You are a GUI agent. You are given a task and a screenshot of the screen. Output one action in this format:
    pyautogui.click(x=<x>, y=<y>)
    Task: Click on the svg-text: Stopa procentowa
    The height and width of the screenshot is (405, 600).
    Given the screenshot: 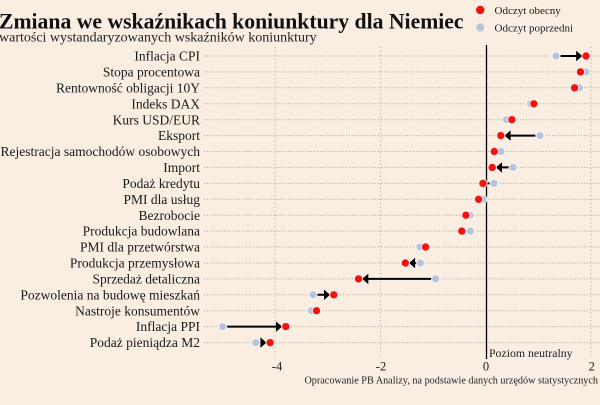 What is the action you would take?
    pyautogui.click(x=151, y=72)
    